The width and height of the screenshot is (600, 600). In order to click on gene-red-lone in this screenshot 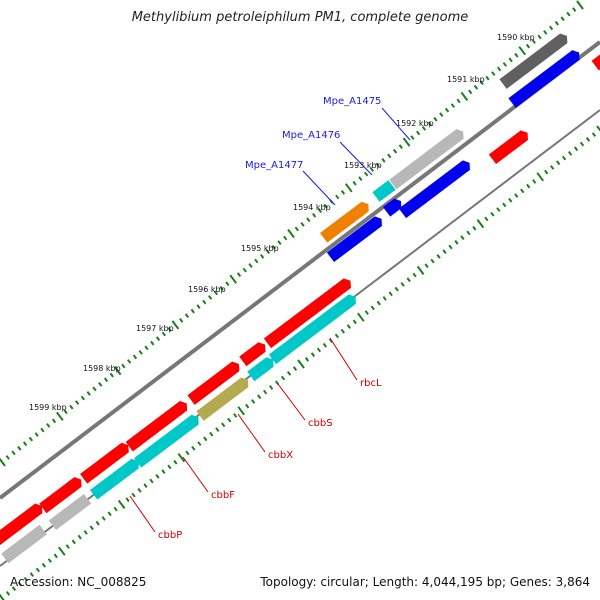, I will do `click(509, 146)`.